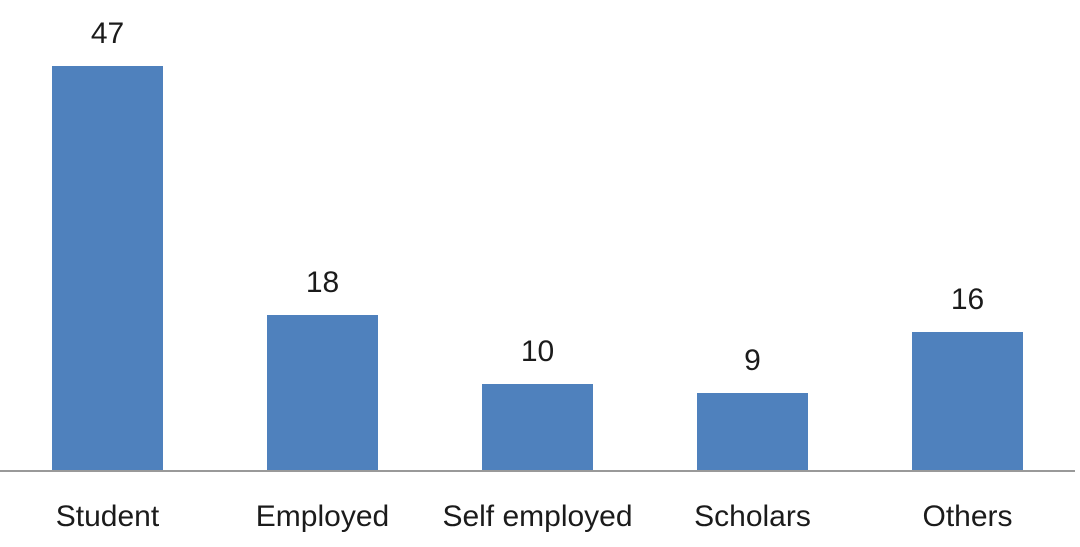  I want to click on category-column-employed: 18, so click(322, 368).